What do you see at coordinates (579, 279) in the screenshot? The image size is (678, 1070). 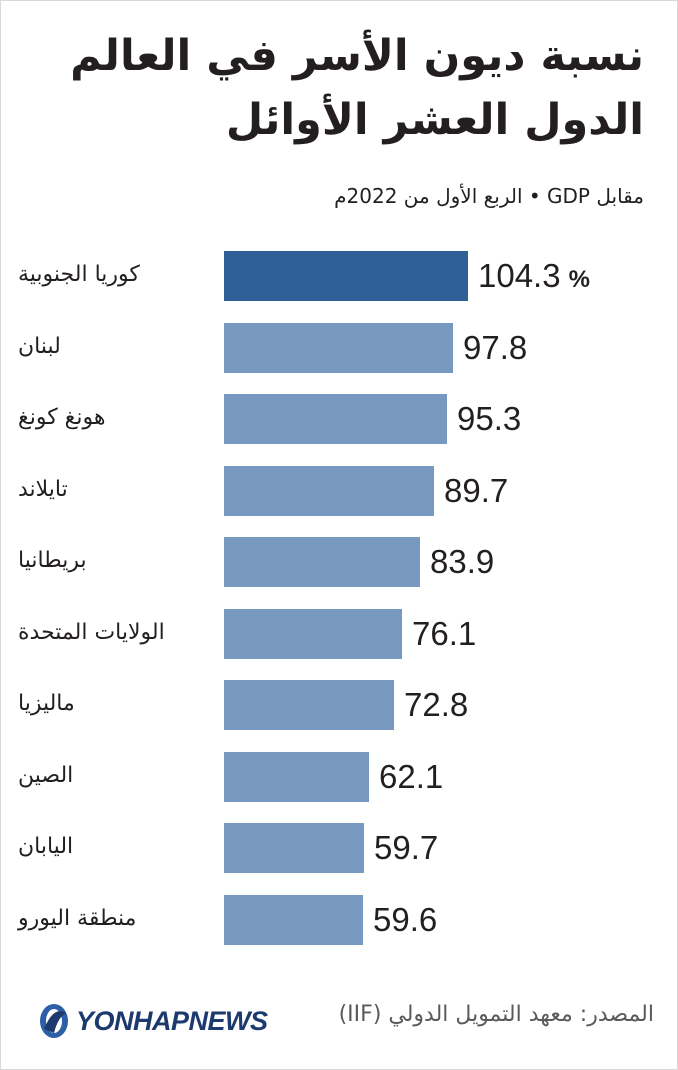 I see `unit-label: %` at bounding box center [579, 279].